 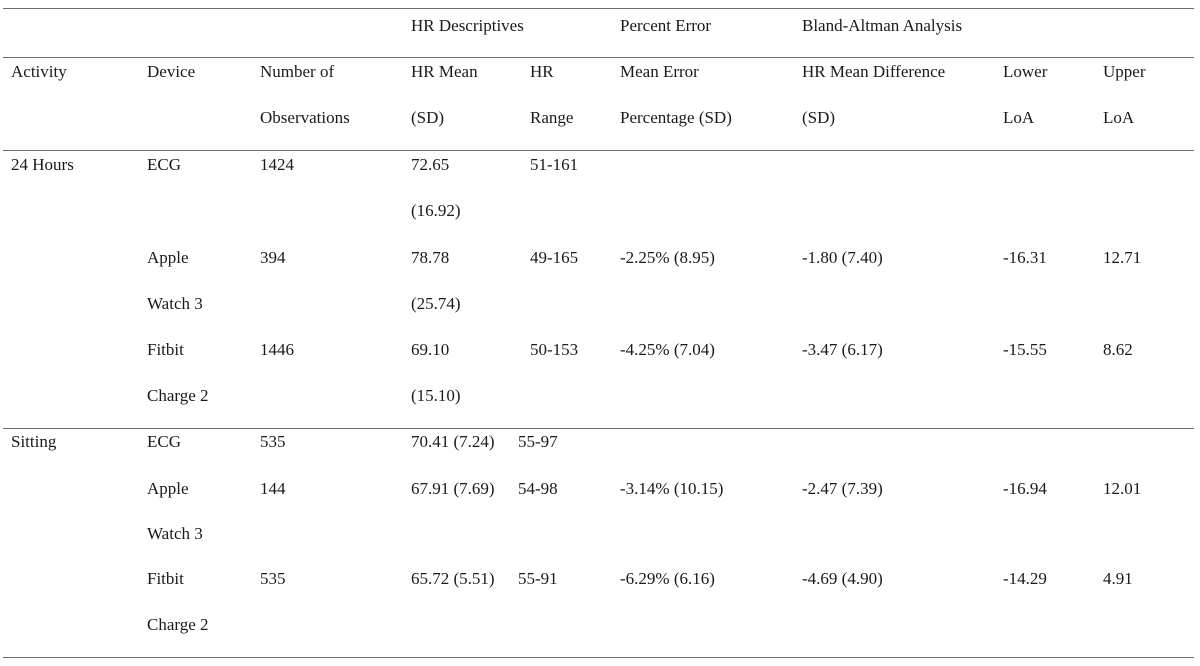 I want to click on cell-upper-loa: 8.62, so click(x=1118, y=349).